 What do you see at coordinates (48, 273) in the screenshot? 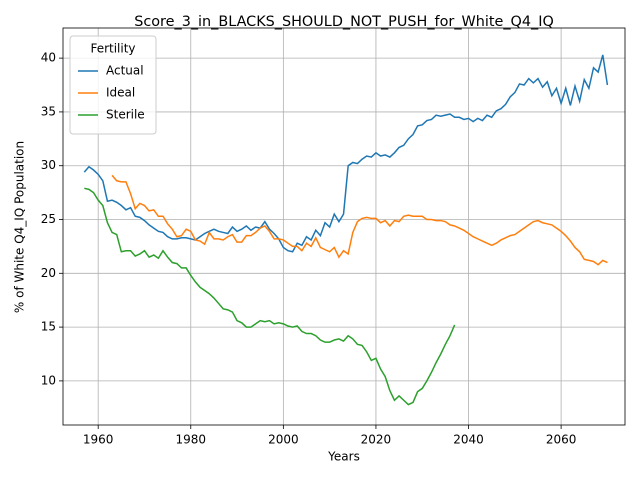
I see `y-tick-label: 20` at bounding box center [48, 273].